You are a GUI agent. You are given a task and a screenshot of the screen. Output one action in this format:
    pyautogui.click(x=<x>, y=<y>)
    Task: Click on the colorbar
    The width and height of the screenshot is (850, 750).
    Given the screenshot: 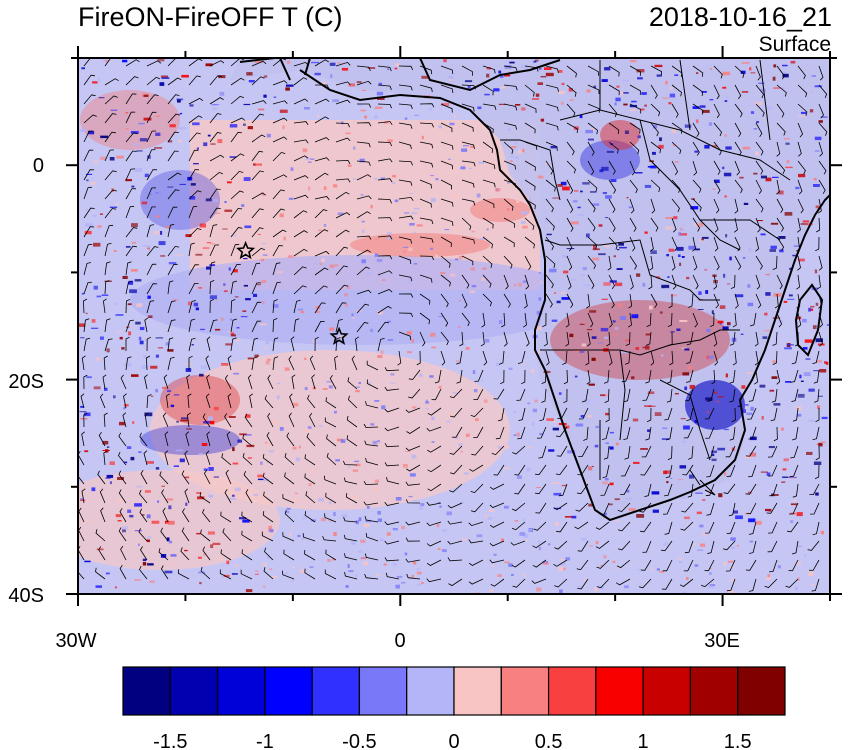 What is the action you would take?
    pyautogui.click(x=454, y=691)
    